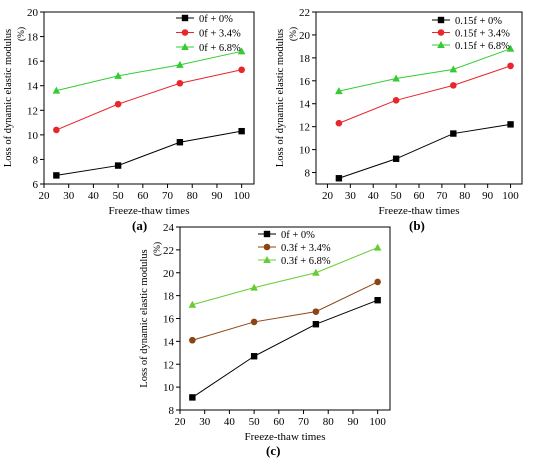 The height and width of the screenshot is (461, 550). Describe the element at coordinates (482, 46) in the screenshot. I see `legend-label: 0.15f + 6.8%` at that location.